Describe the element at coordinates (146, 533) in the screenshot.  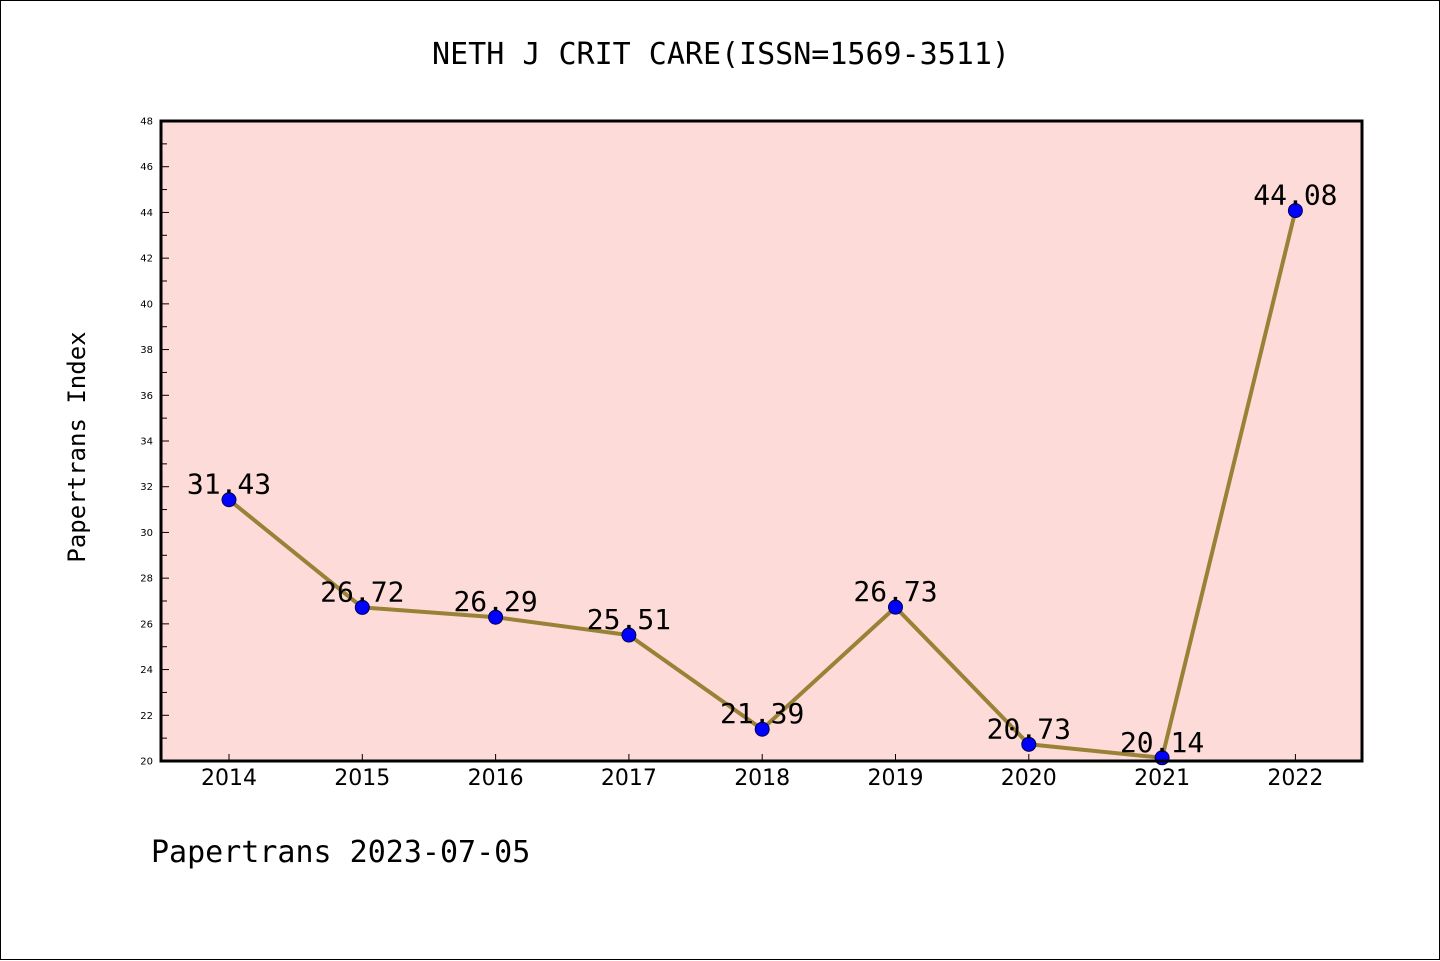
I see `y-tick-label: 30` at that location.